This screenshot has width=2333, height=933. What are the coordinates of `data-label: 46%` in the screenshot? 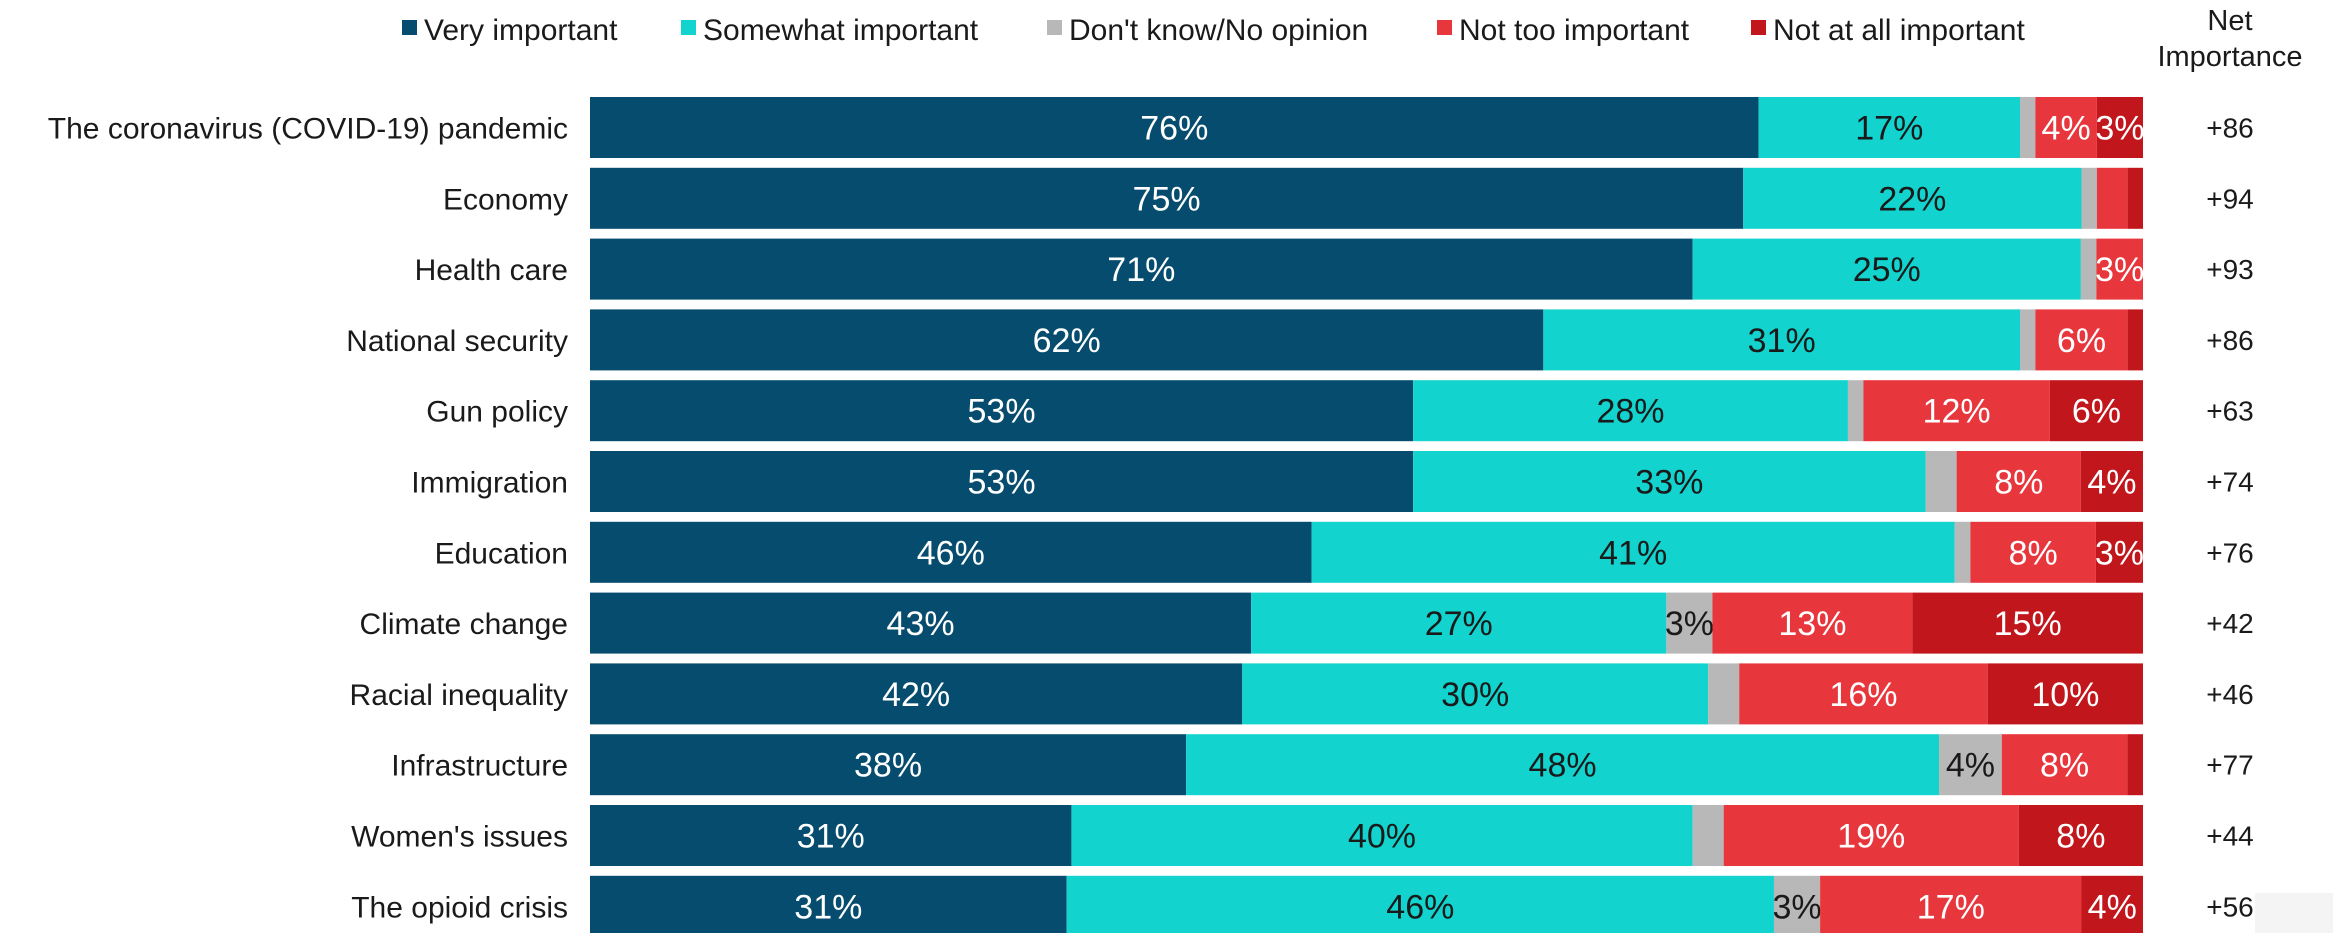 It's located at (951, 553).